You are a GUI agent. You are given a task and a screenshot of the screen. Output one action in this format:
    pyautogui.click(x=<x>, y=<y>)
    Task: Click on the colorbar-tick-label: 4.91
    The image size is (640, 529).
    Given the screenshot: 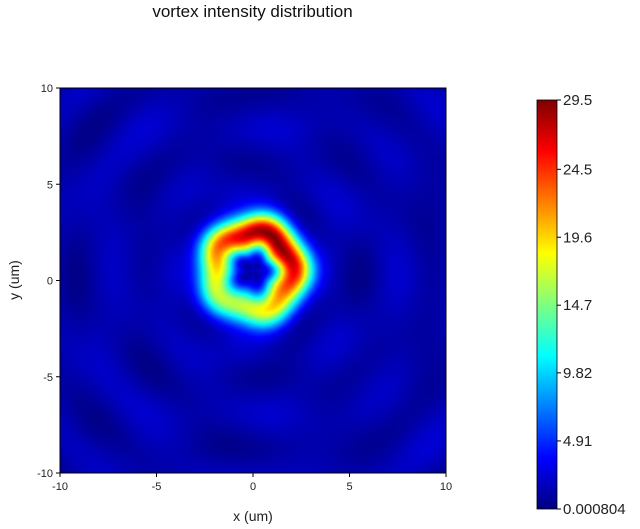 What is the action you would take?
    pyautogui.click(x=577, y=441)
    